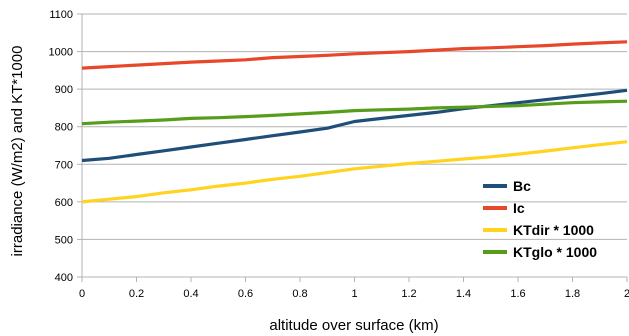 Image resolution: width=629 pixels, height=336 pixels. I want to click on x-tick-label: 1.2, so click(408, 294).